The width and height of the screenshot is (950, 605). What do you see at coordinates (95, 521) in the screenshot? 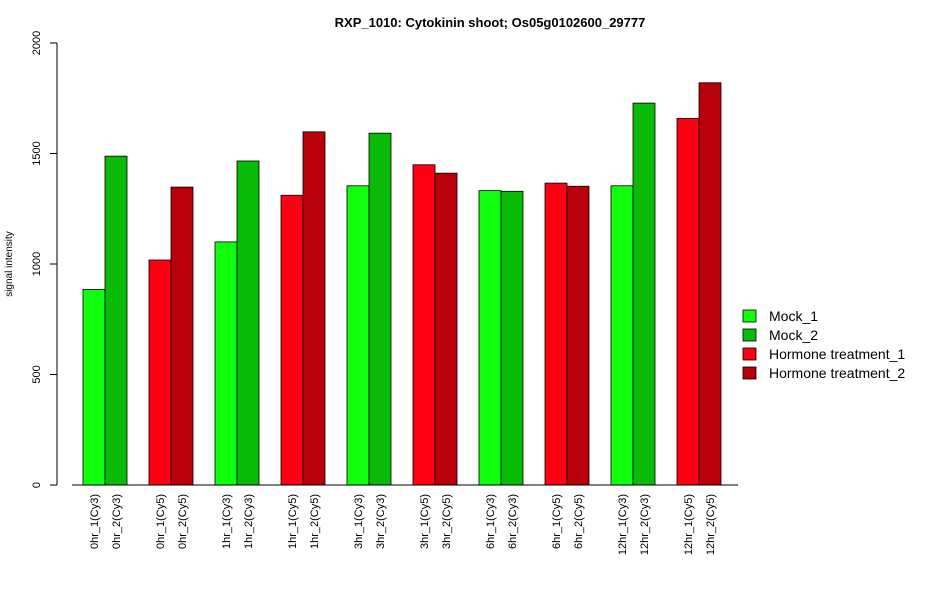
I see `x-tick-label: 0hr_1(Cy3)` at bounding box center [95, 521].